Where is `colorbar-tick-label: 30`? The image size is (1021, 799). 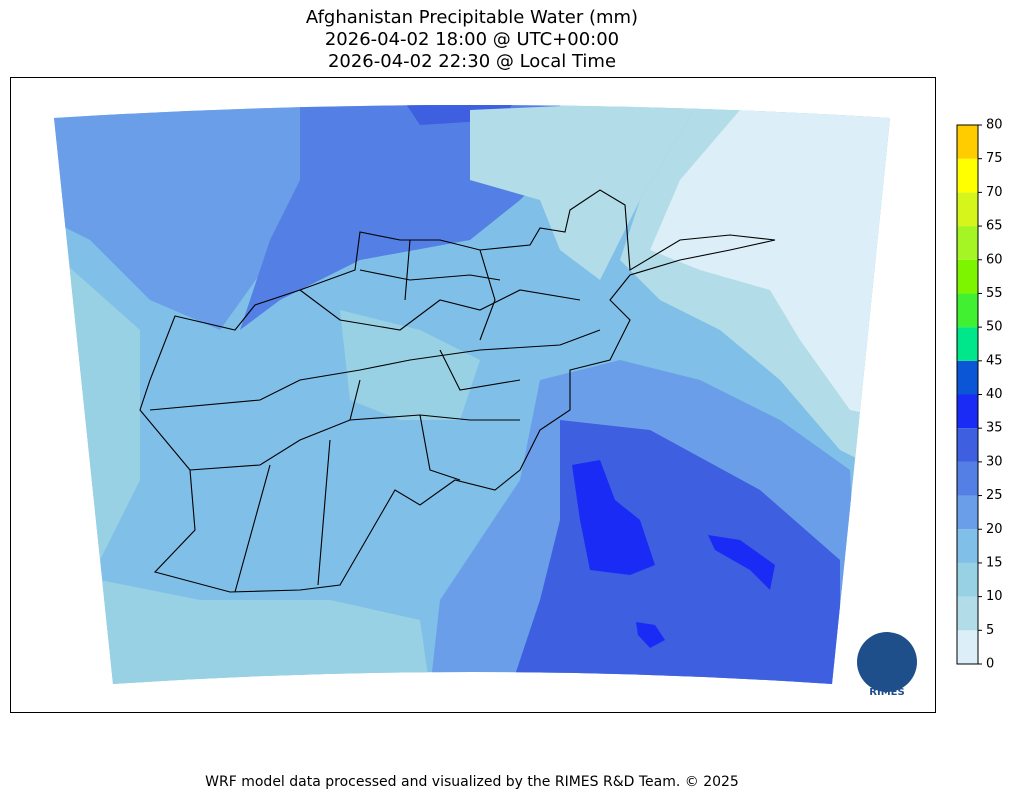 colorbar-tick-label: 30 is located at coordinates (994, 461).